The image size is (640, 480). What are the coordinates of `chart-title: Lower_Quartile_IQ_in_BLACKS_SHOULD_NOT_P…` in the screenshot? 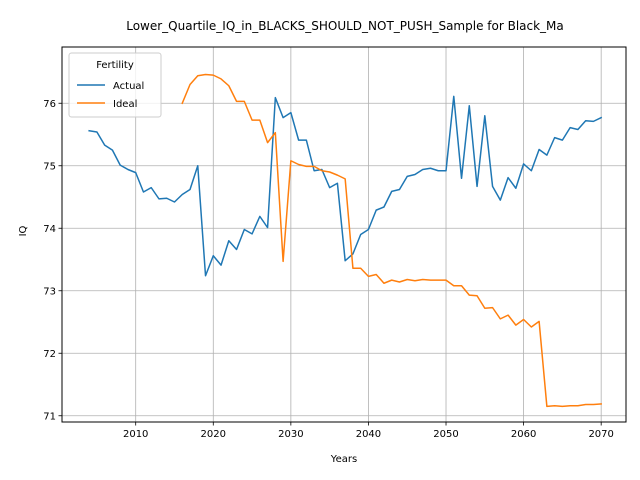 It's located at (345, 26).